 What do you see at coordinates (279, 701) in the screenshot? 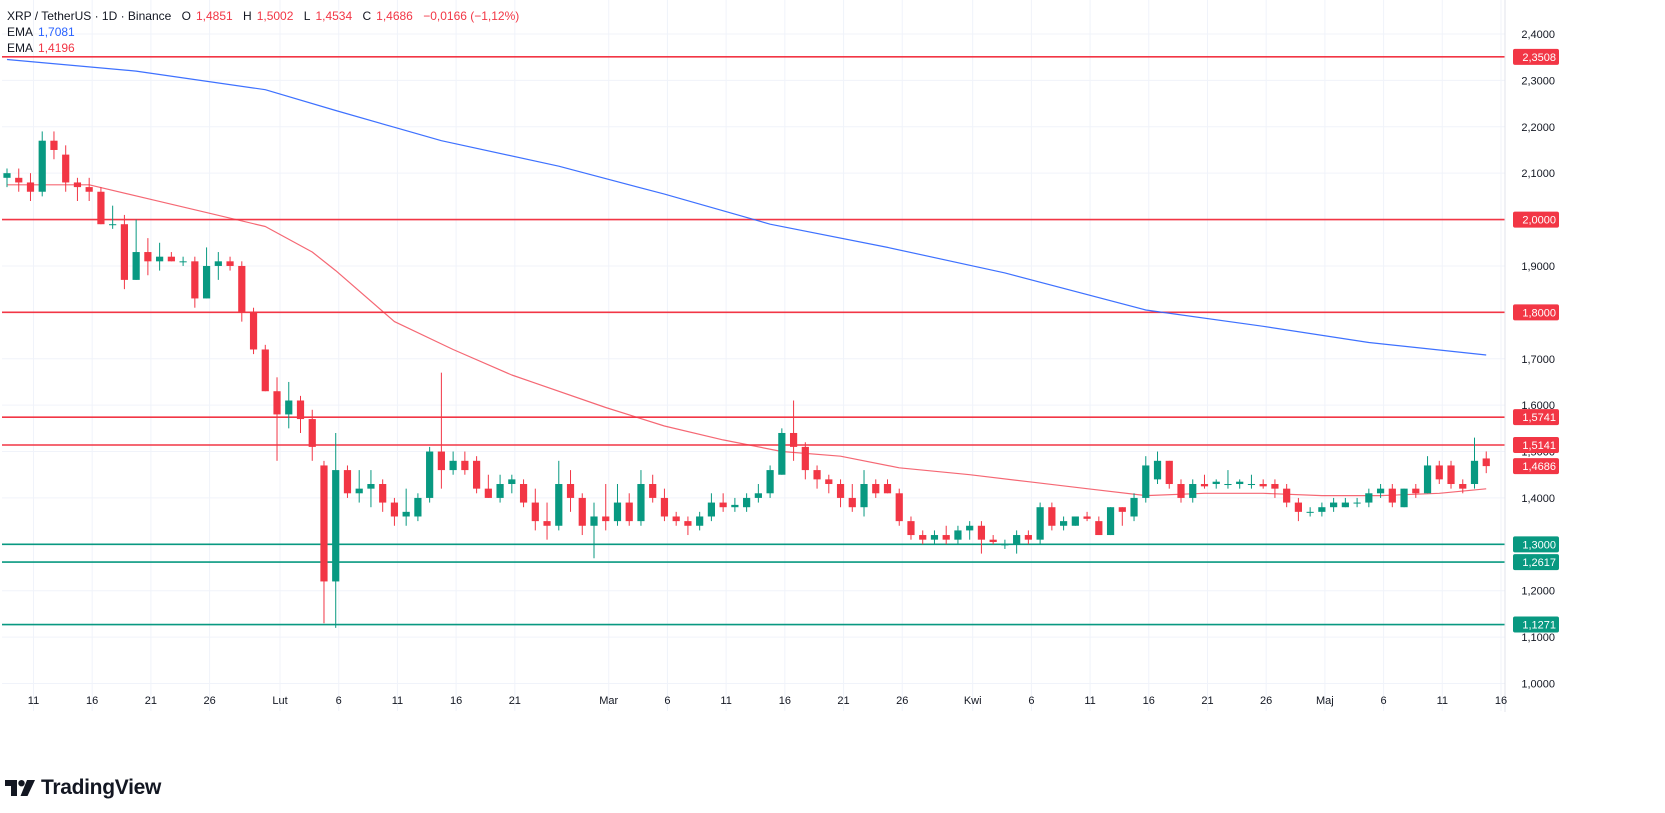
I see `time-tick-label: Lut` at bounding box center [279, 701].